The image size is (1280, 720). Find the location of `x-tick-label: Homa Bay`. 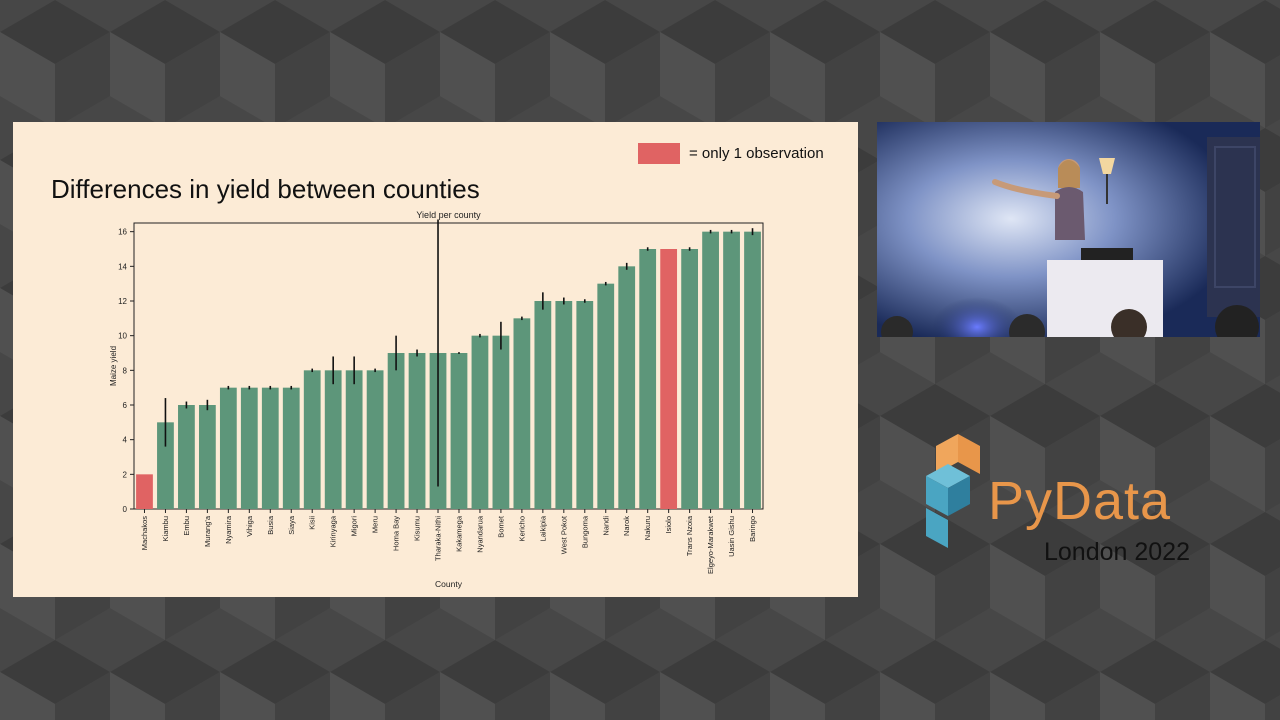

x-tick-label: Homa Bay is located at coordinates (396, 533).